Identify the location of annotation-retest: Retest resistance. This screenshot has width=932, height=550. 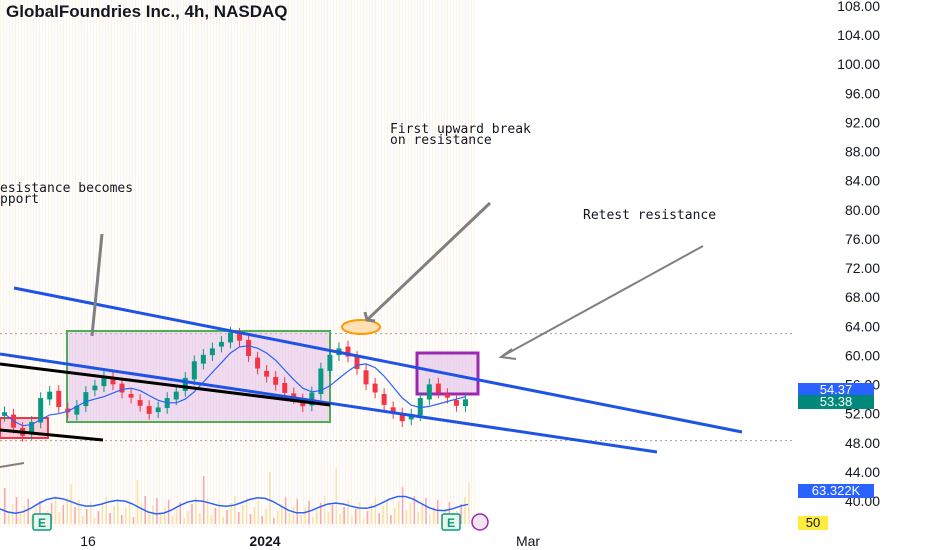
(650, 215).